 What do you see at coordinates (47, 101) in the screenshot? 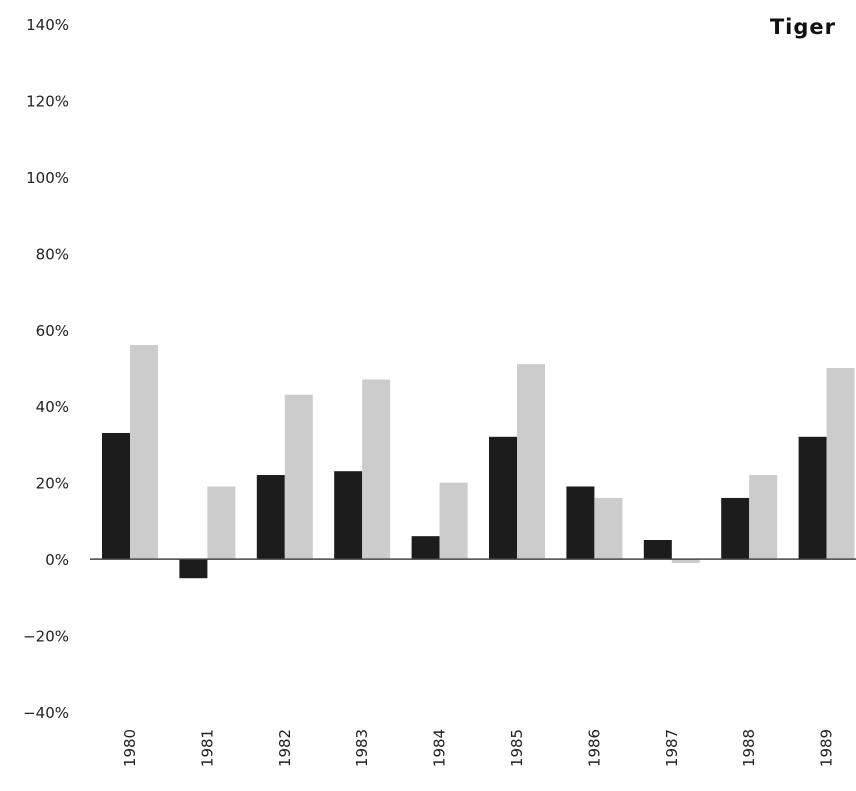
I see `y-tick-label: 120%` at bounding box center [47, 101].